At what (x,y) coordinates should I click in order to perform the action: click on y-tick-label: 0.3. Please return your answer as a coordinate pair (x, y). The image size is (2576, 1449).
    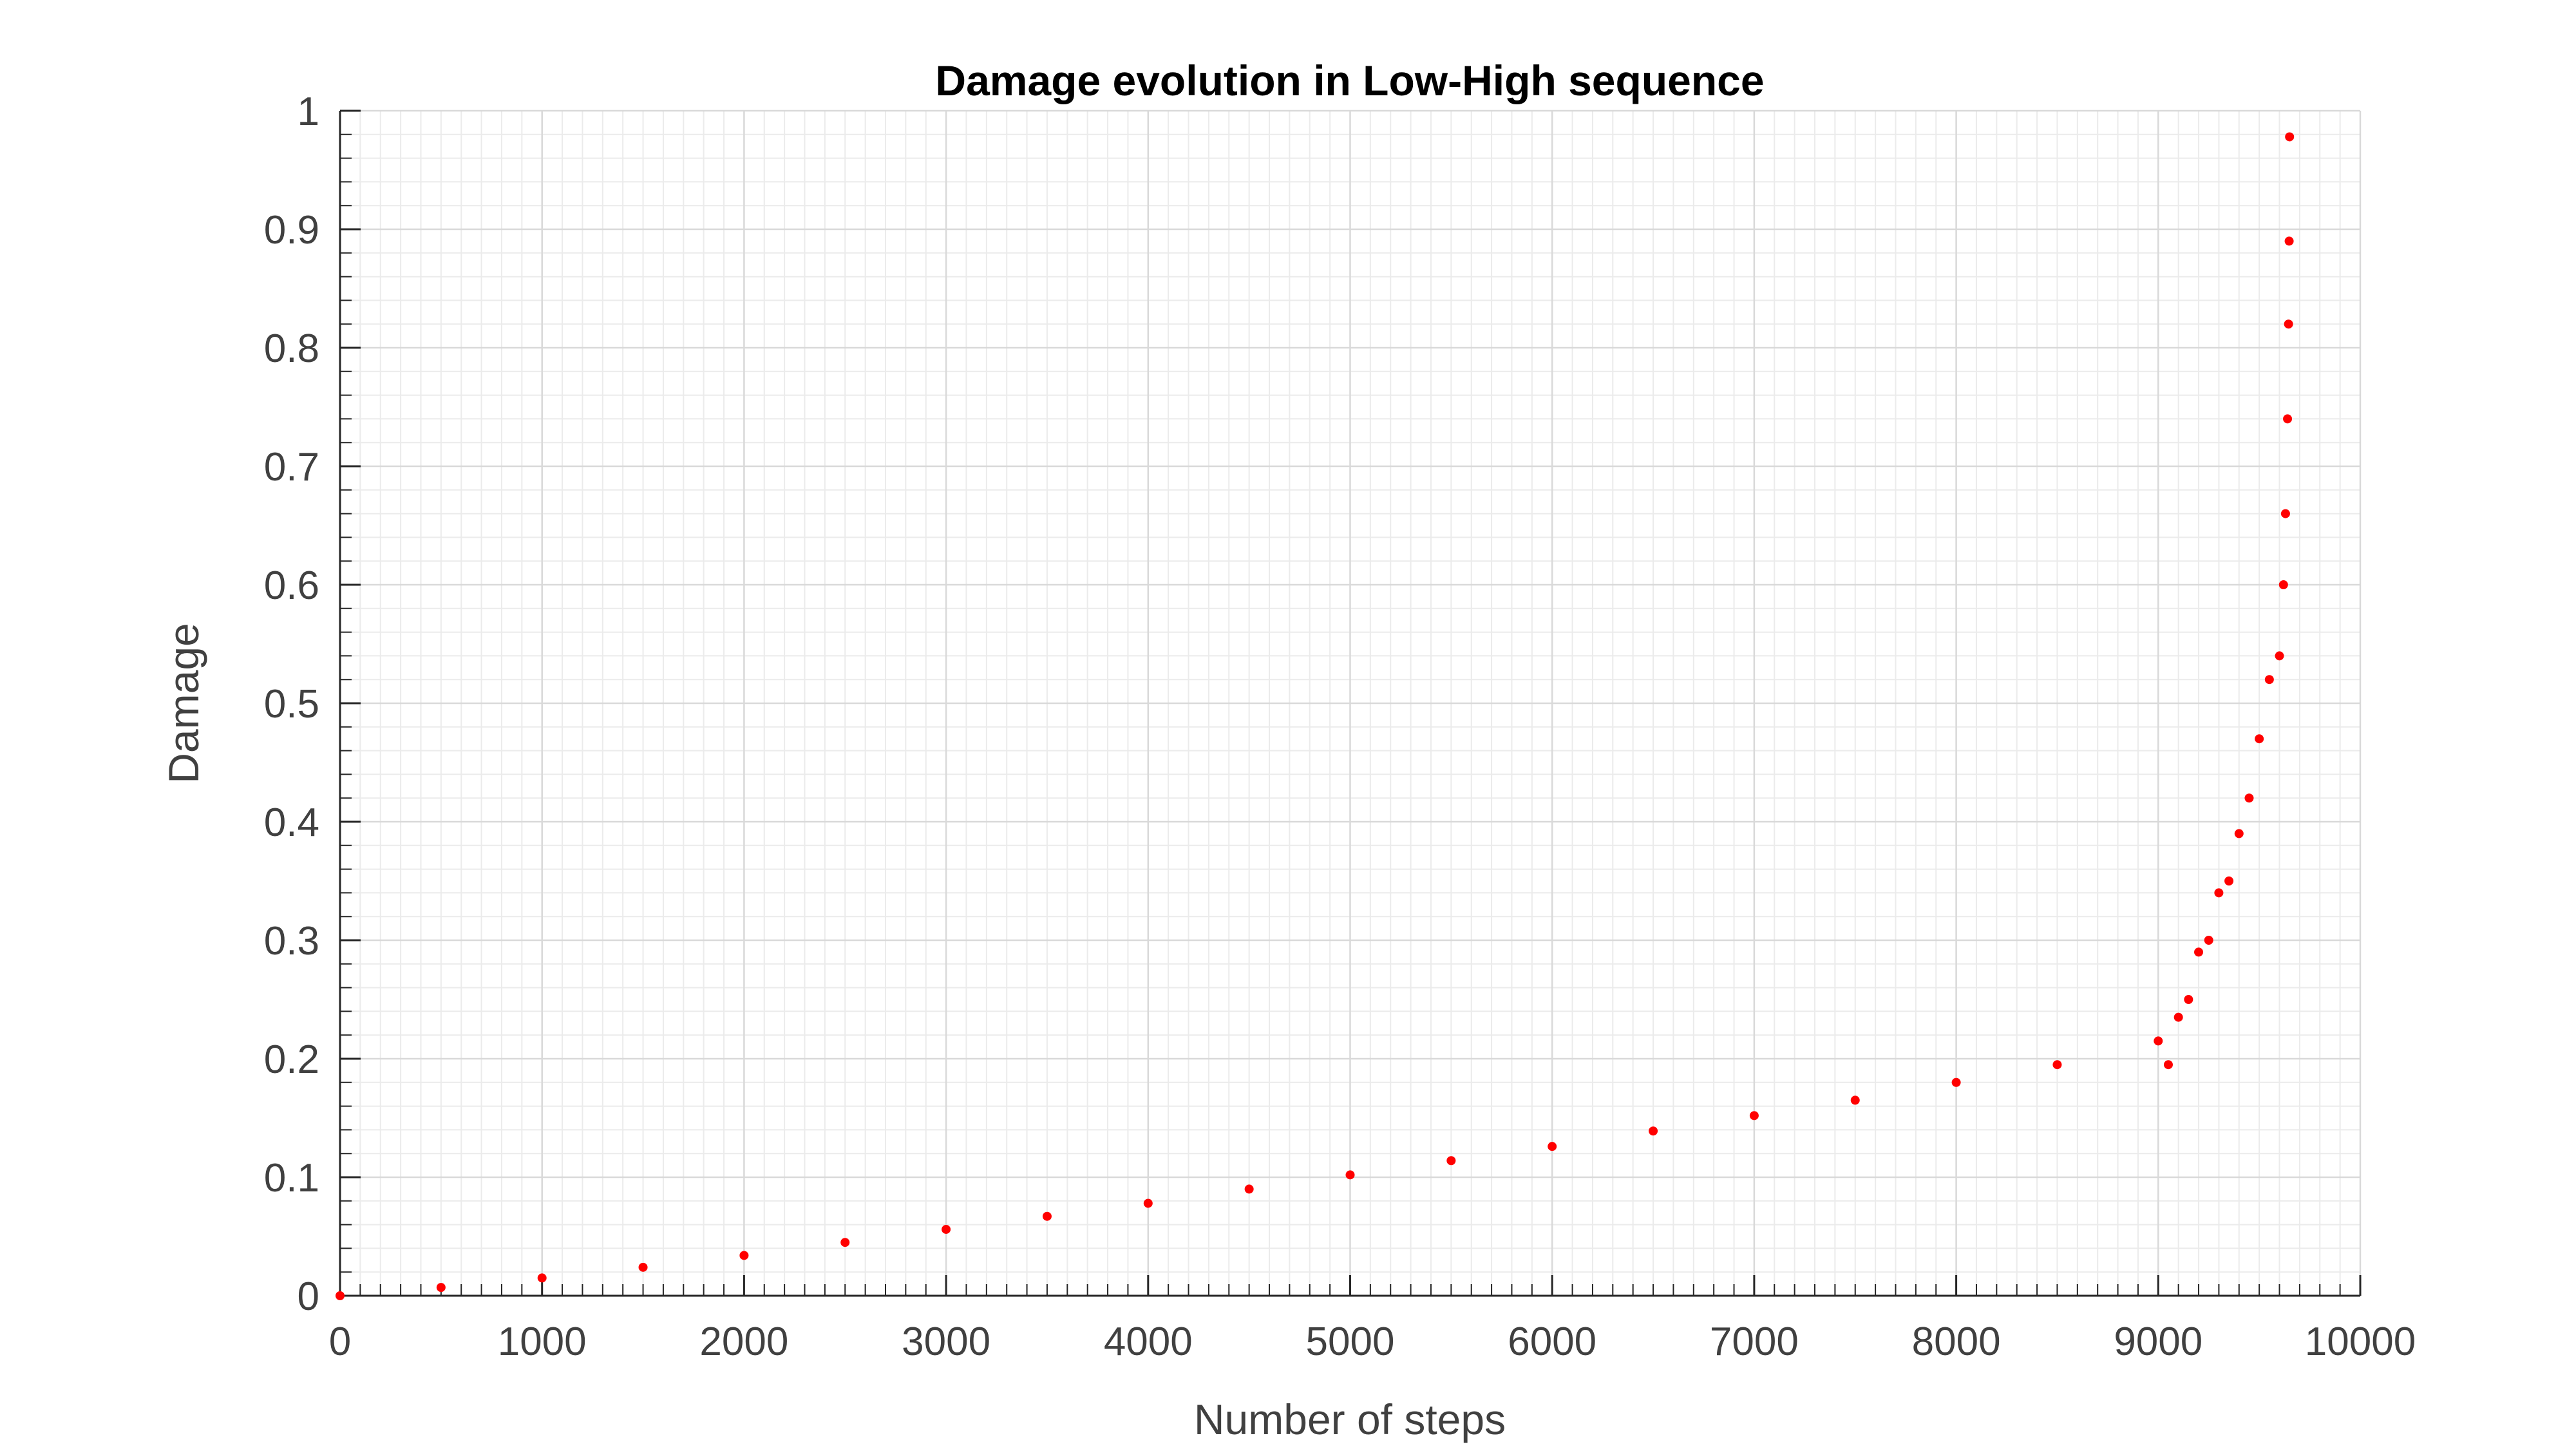
    Looking at the image, I should click on (291, 941).